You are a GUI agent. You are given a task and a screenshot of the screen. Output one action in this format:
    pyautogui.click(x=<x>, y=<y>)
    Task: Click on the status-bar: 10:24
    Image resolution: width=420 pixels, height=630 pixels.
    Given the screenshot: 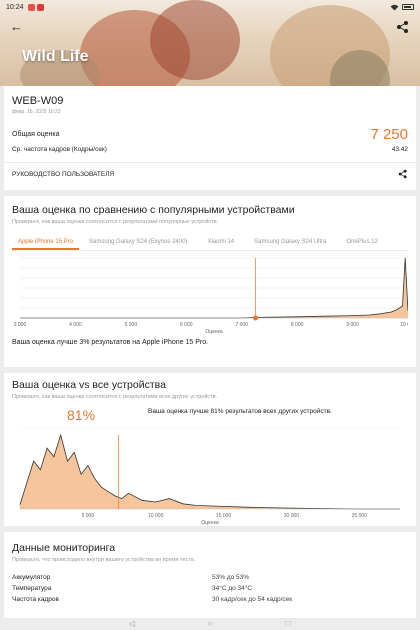 What is the action you would take?
    pyautogui.click(x=210, y=7)
    